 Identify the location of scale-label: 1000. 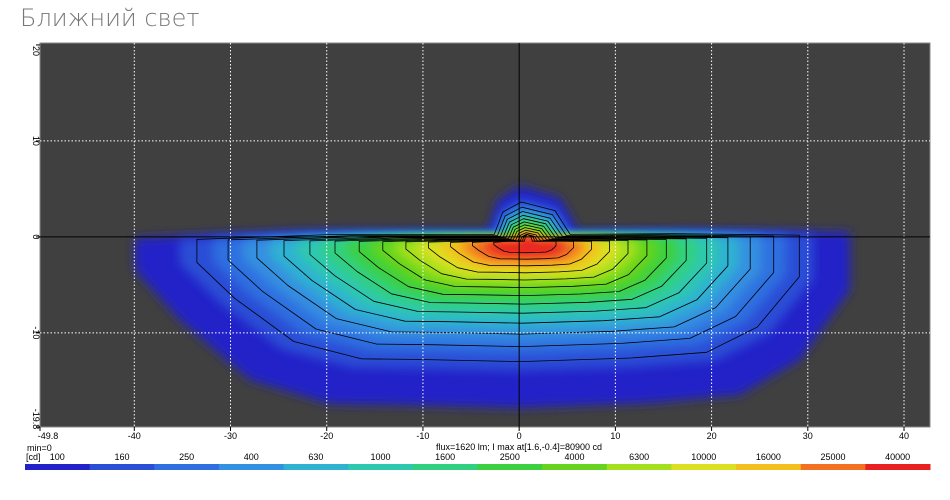
(381, 457).